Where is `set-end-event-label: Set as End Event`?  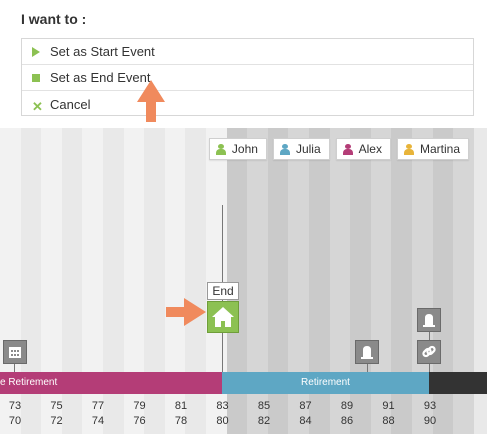
set-end-event-label: Set as End Event is located at coordinates (100, 77).